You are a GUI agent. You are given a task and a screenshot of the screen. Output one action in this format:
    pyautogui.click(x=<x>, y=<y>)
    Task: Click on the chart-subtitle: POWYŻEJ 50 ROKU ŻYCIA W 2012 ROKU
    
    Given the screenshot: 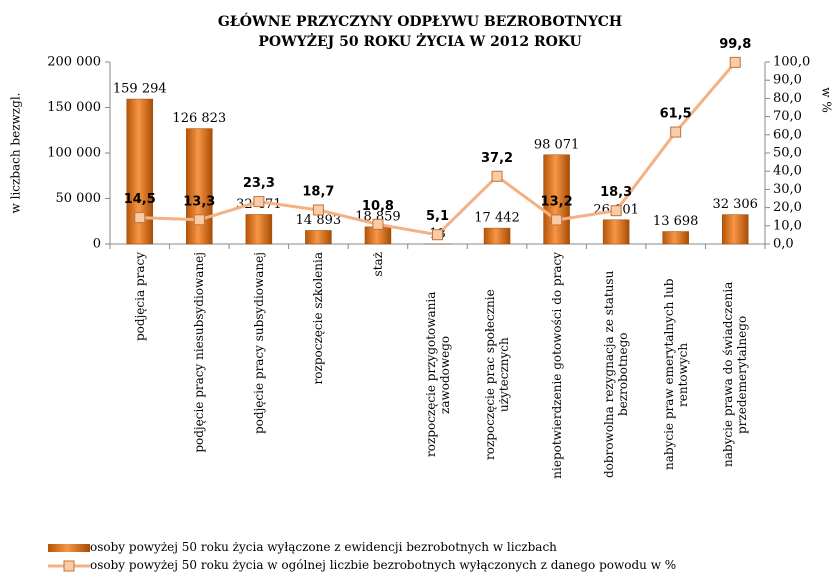 What is the action you would take?
    pyautogui.click(x=419, y=40)
    